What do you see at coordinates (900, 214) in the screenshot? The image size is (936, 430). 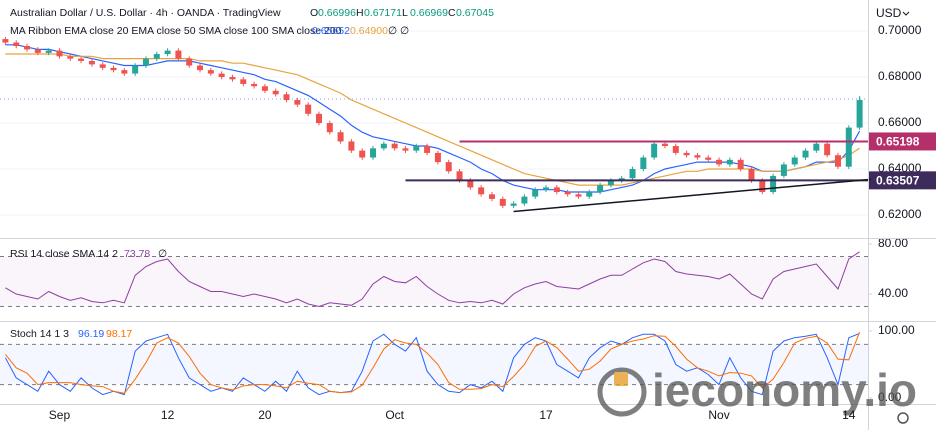 I see `y-tick-label: 0.62000` at bounding box center [900, 214].